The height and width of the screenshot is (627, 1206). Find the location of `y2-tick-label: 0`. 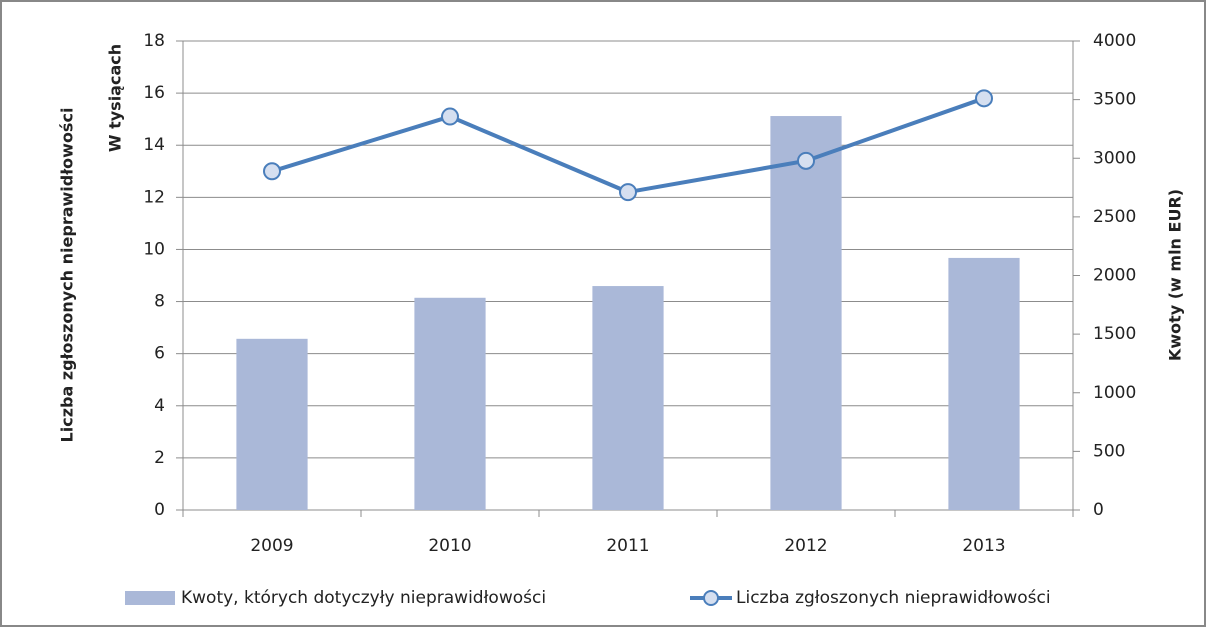

y2-tick-label: 0 is located at coordinates (1098, 510).